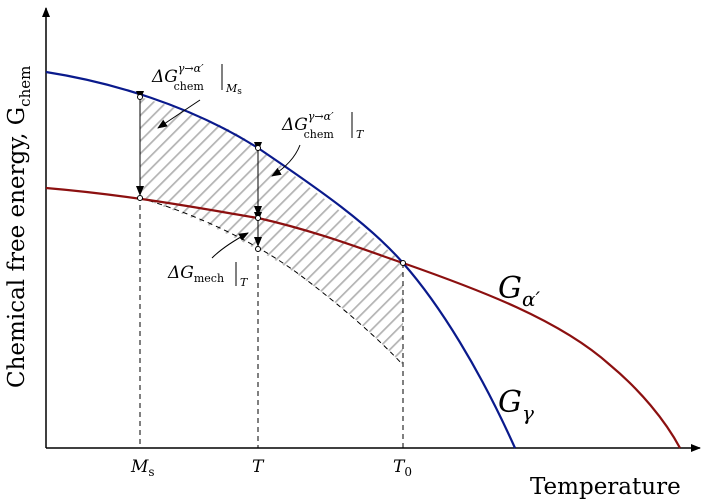 The width and height of the screenshot is (706, 504). I want to click on x-axis-label: Temperature, so click(605, 487).